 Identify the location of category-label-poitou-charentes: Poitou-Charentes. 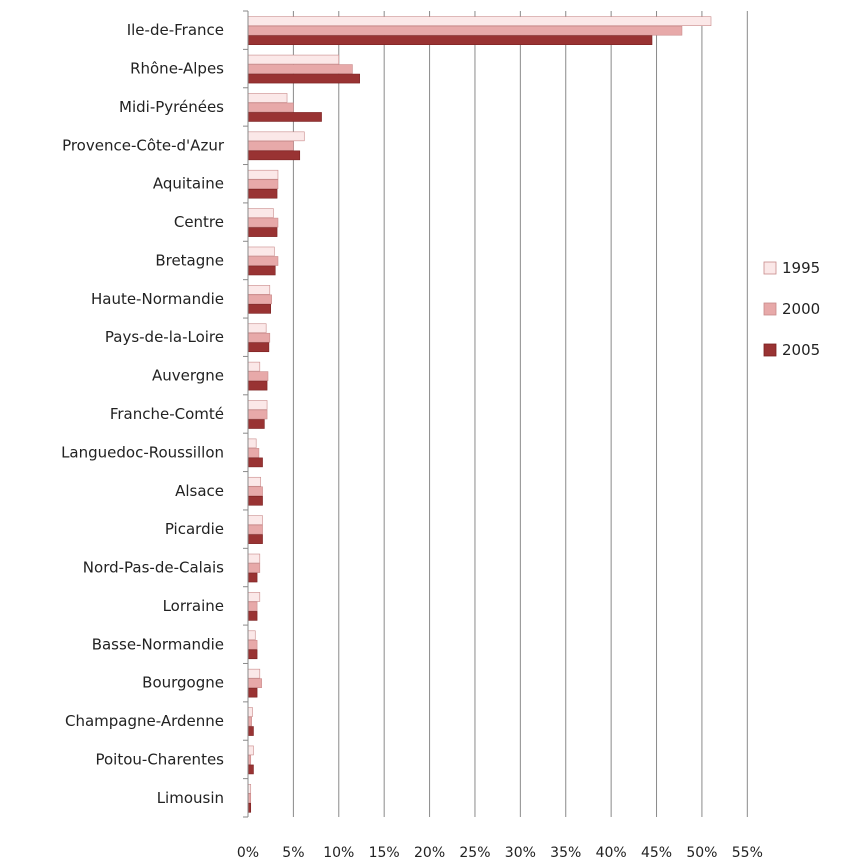
(159, 759).